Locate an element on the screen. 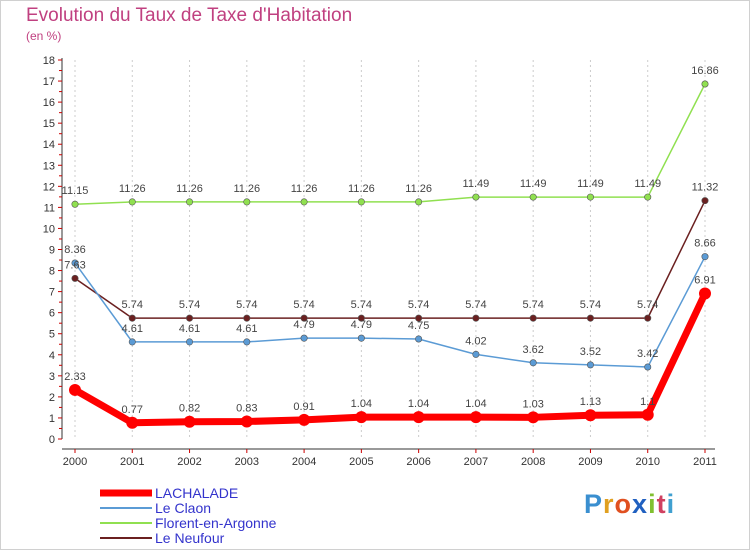  data-label: 16.86 is located at coordinates (705, 71).